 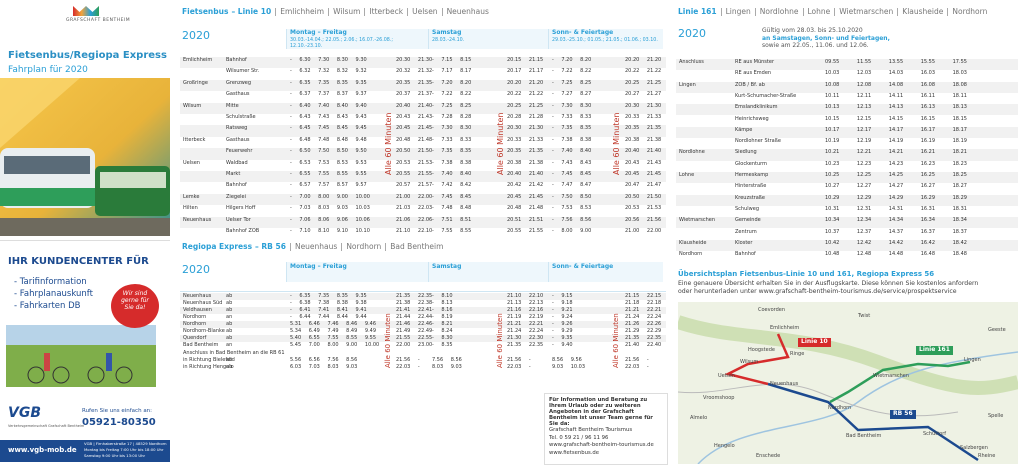 I want to click on table-times: - 7.48 8.48, so click(x=452, y=208).